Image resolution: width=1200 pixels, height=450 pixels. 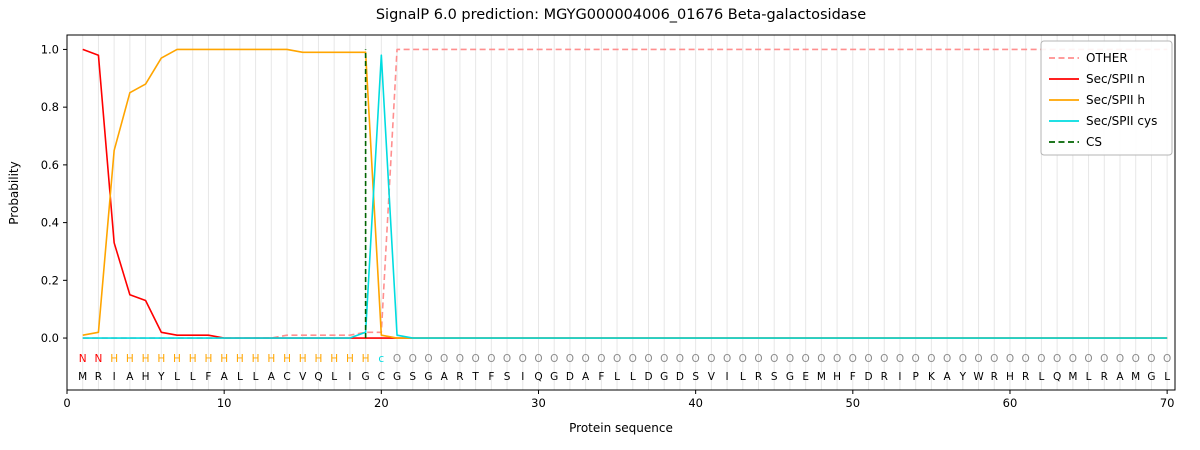 What do you see at coordinates (621, 428) in the screenshot?
I see `x-axis-label: Protein sequence` at bounding box center [621, 428].